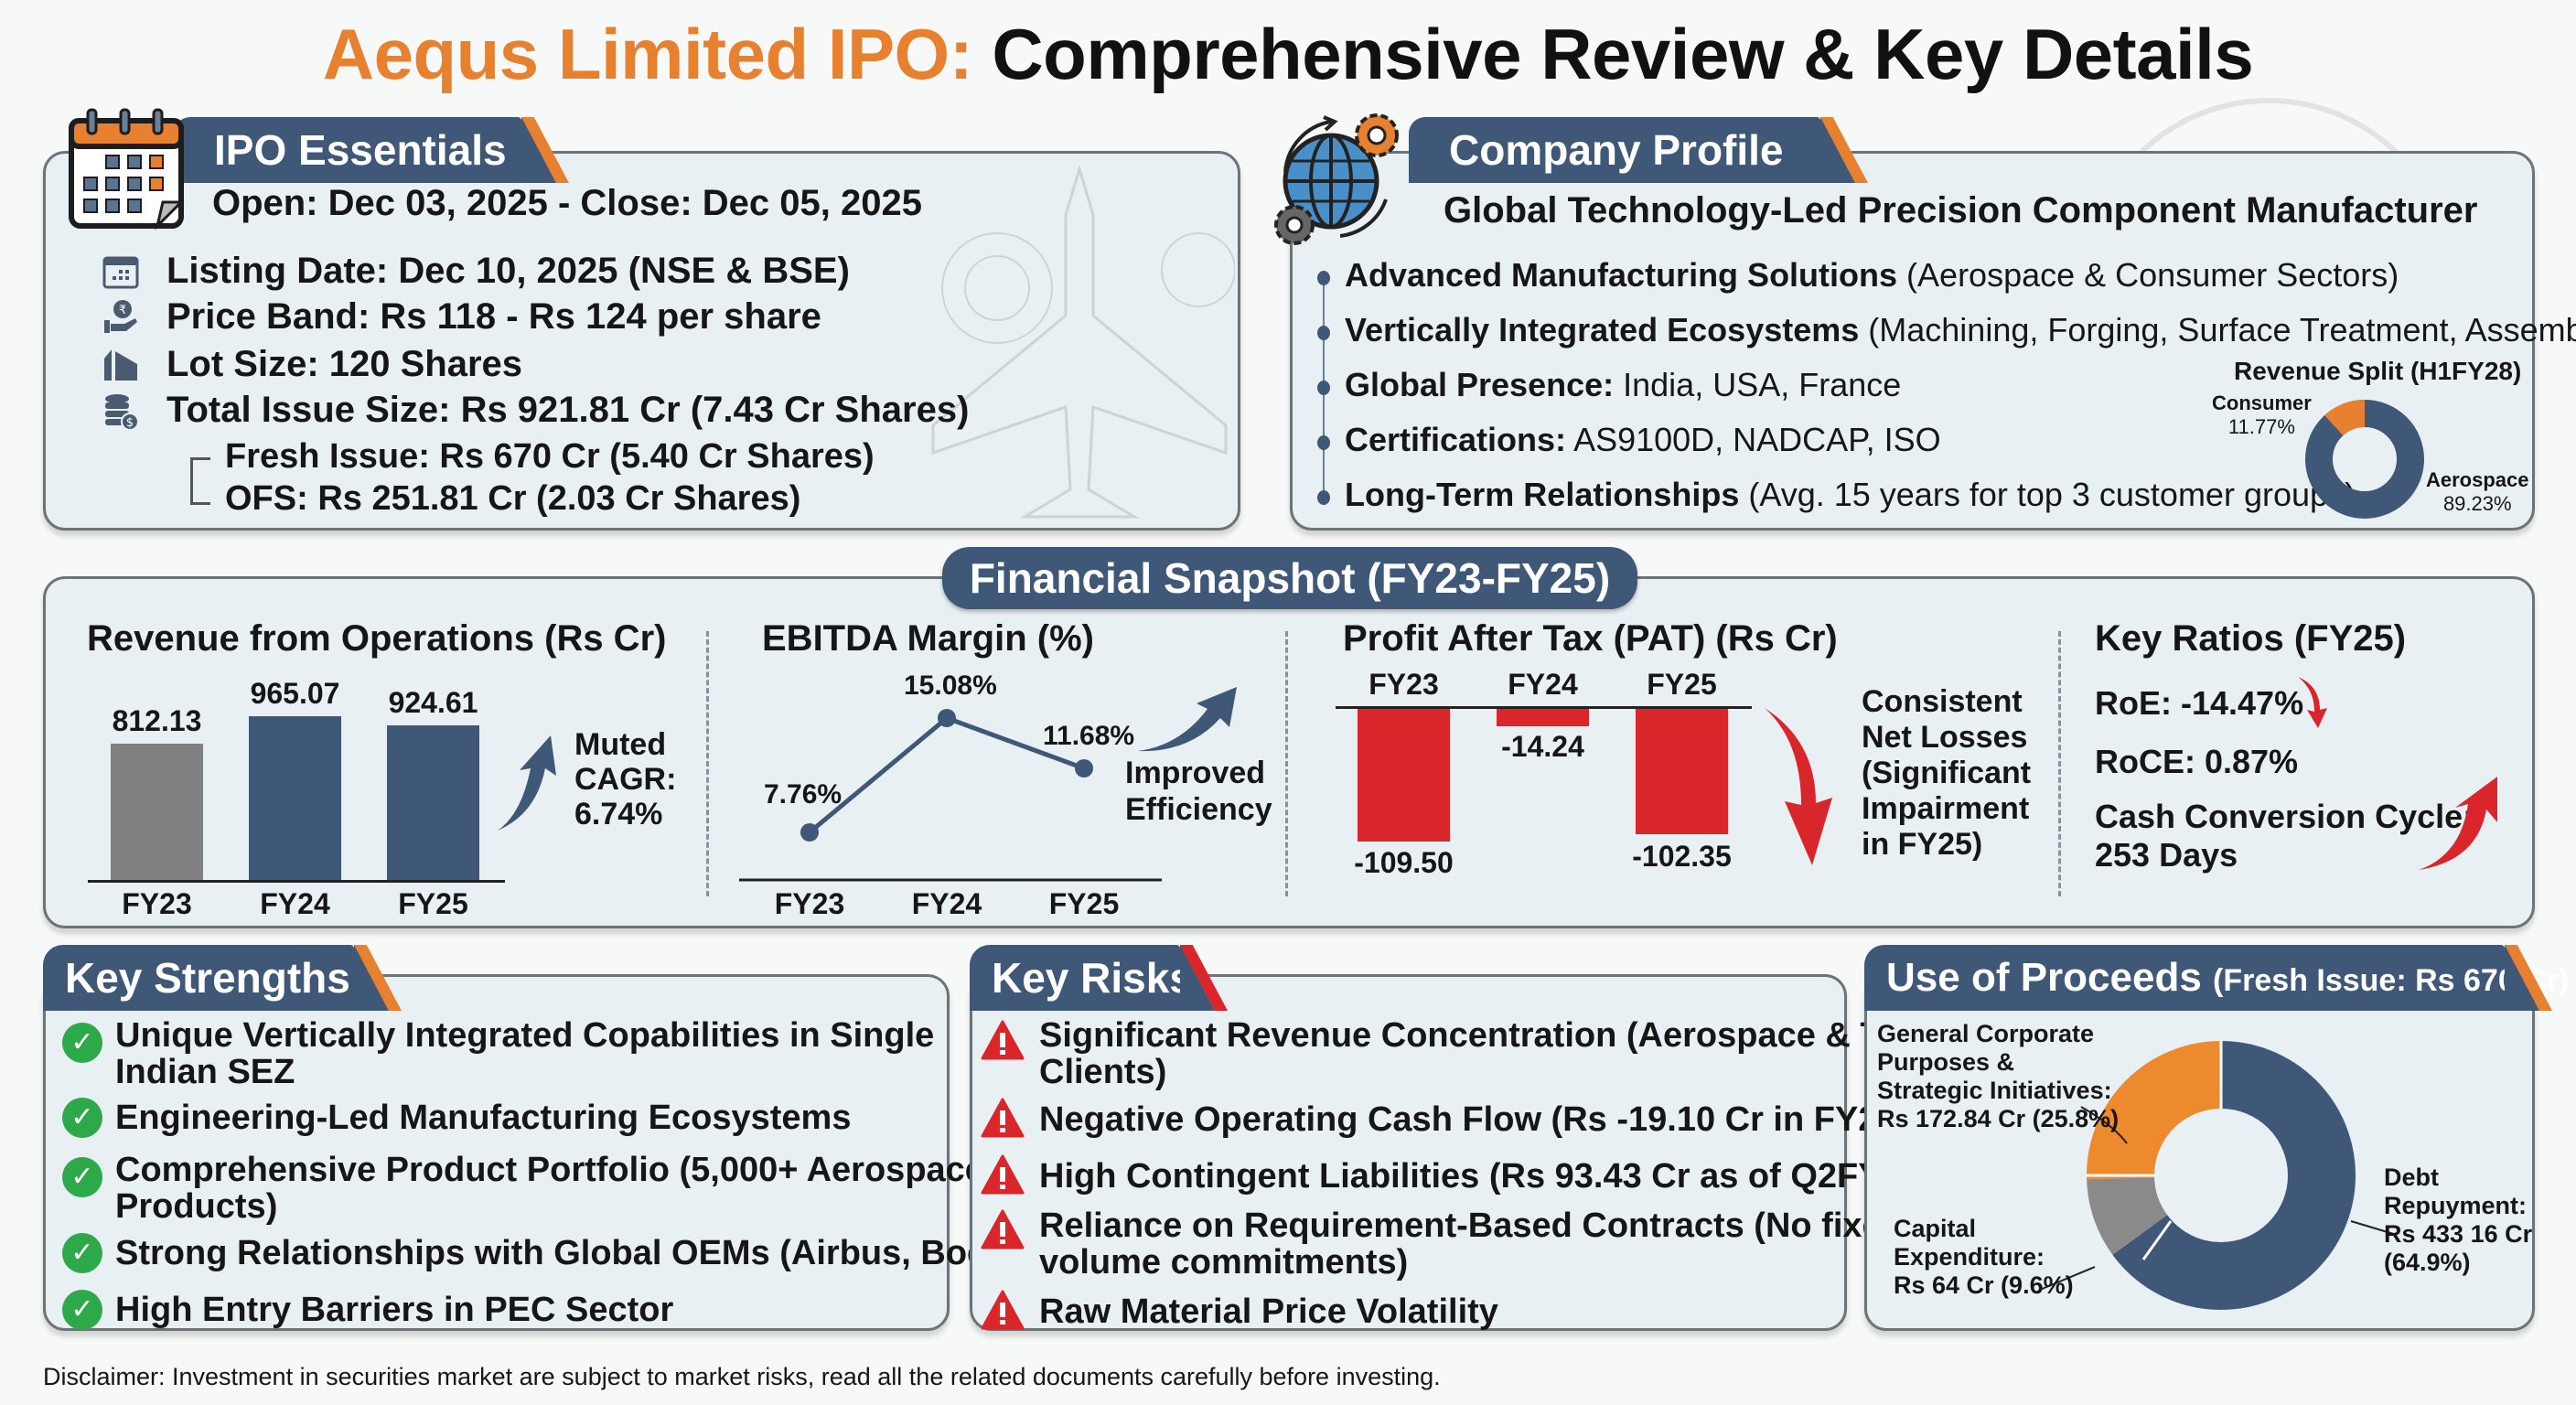 The height and width of the screenshot is (1405, 2576). Describe the element at coordinates (1099, 978) in the screenshot. I see `key-risks-header: Key Risks` at that location.